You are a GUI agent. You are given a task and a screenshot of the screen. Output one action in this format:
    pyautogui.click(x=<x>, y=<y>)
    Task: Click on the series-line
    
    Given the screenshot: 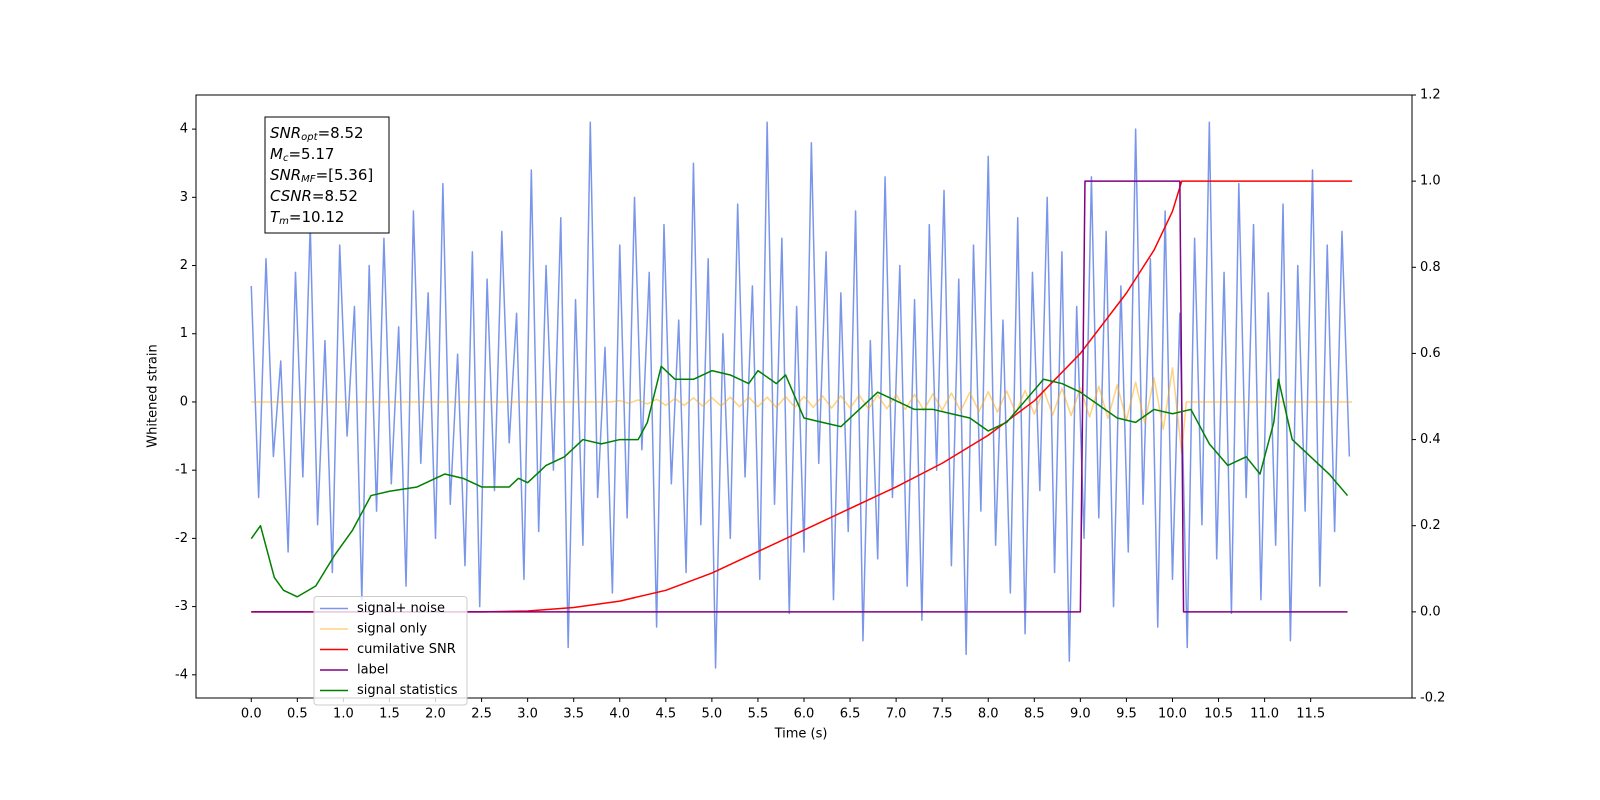 What is the action you would take?
    pyautogui.click(x=802, y=410)
    